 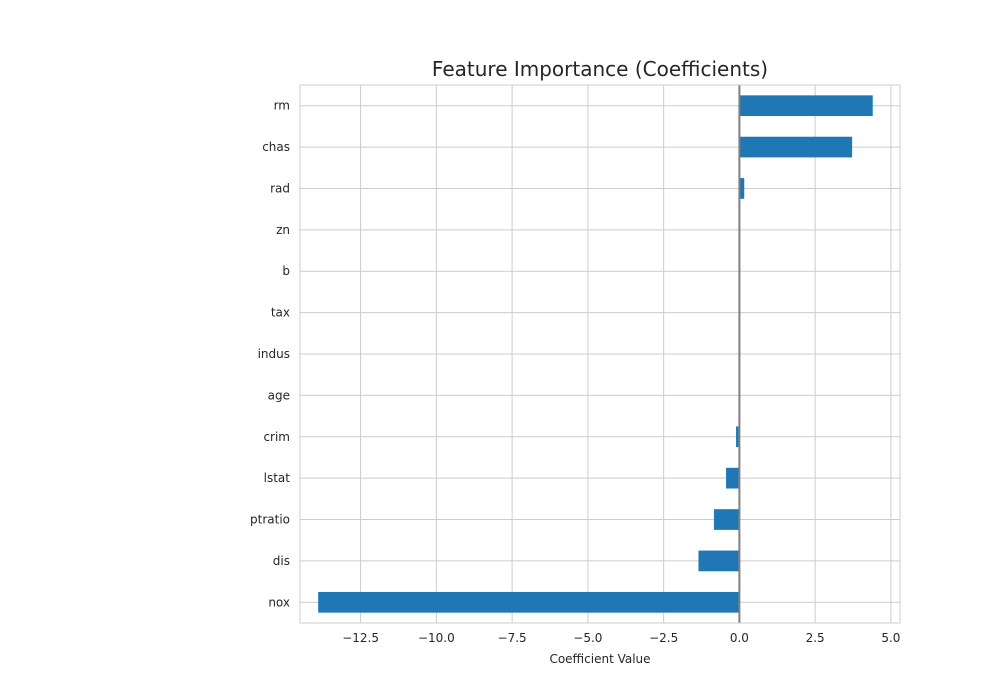 What do you see at coordinates (279, 602) in the screenshot?
I see `y-tick-label-nox: nox` at bounding box center [279, 602].